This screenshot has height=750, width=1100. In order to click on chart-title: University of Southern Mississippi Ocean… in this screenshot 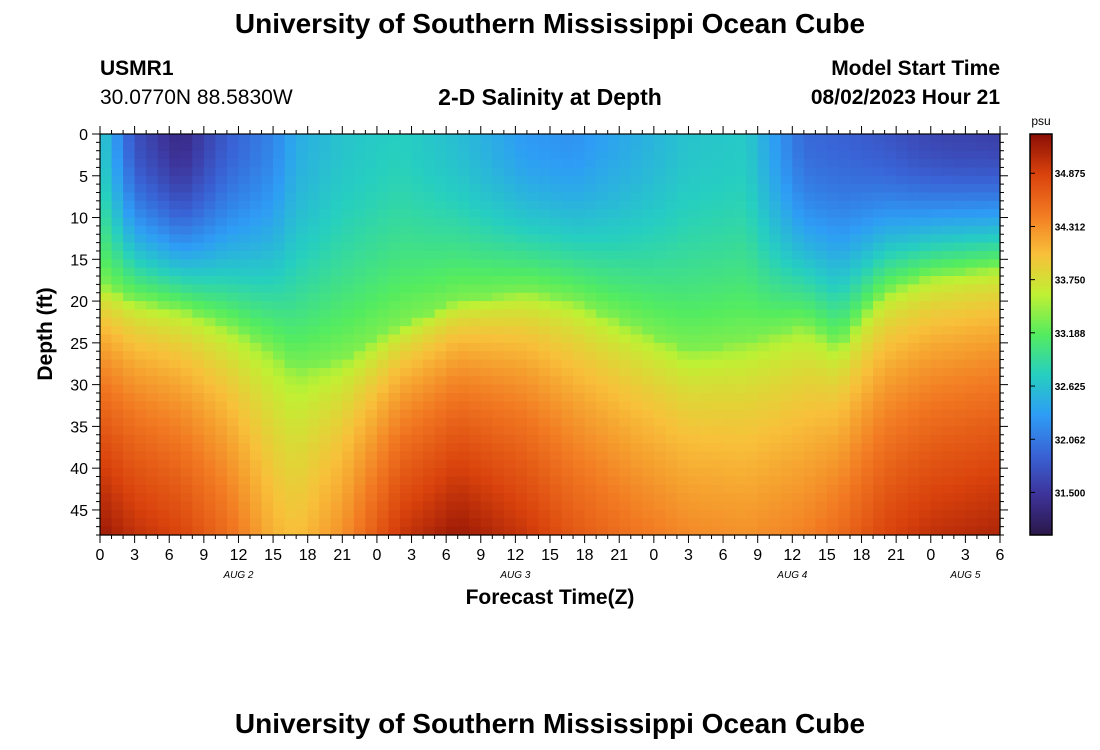, I will do `click(550, 23)`.